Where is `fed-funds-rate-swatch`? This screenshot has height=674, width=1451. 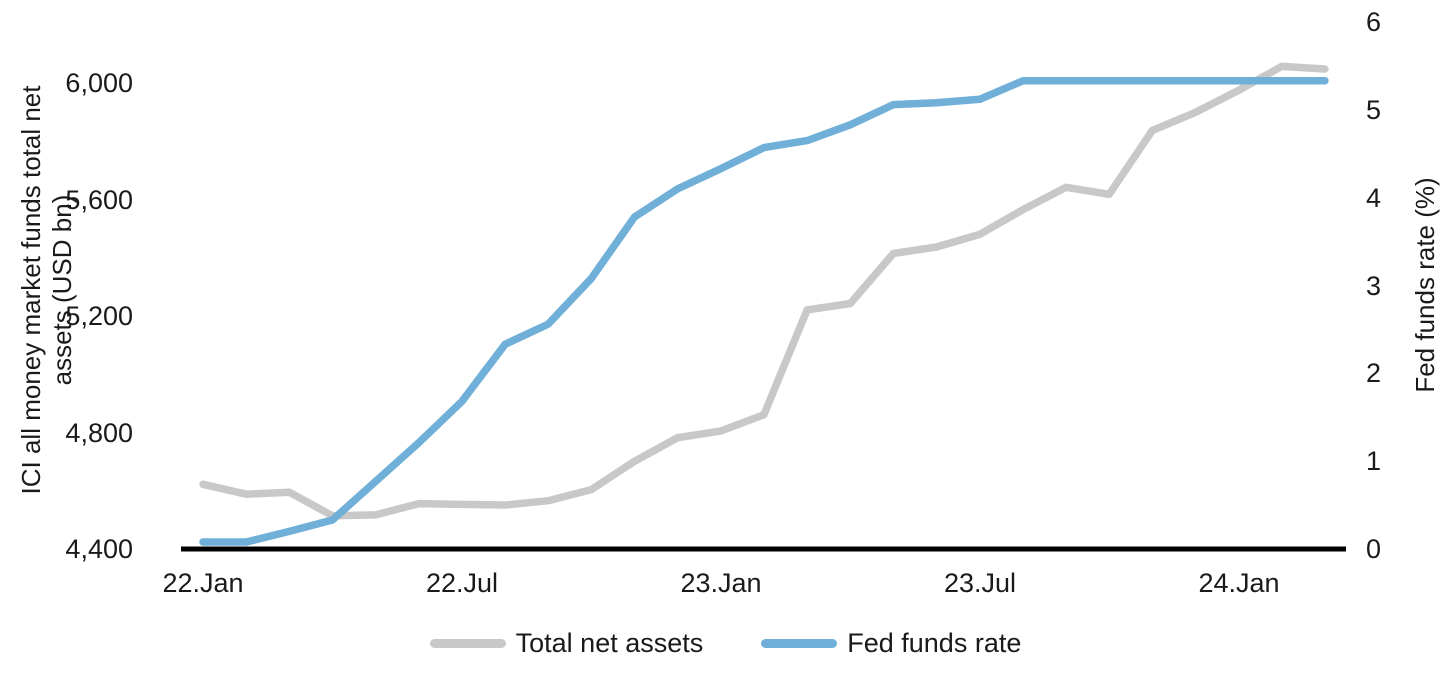 fed-funds-rate-swatch is located at coordinates (799, 643).